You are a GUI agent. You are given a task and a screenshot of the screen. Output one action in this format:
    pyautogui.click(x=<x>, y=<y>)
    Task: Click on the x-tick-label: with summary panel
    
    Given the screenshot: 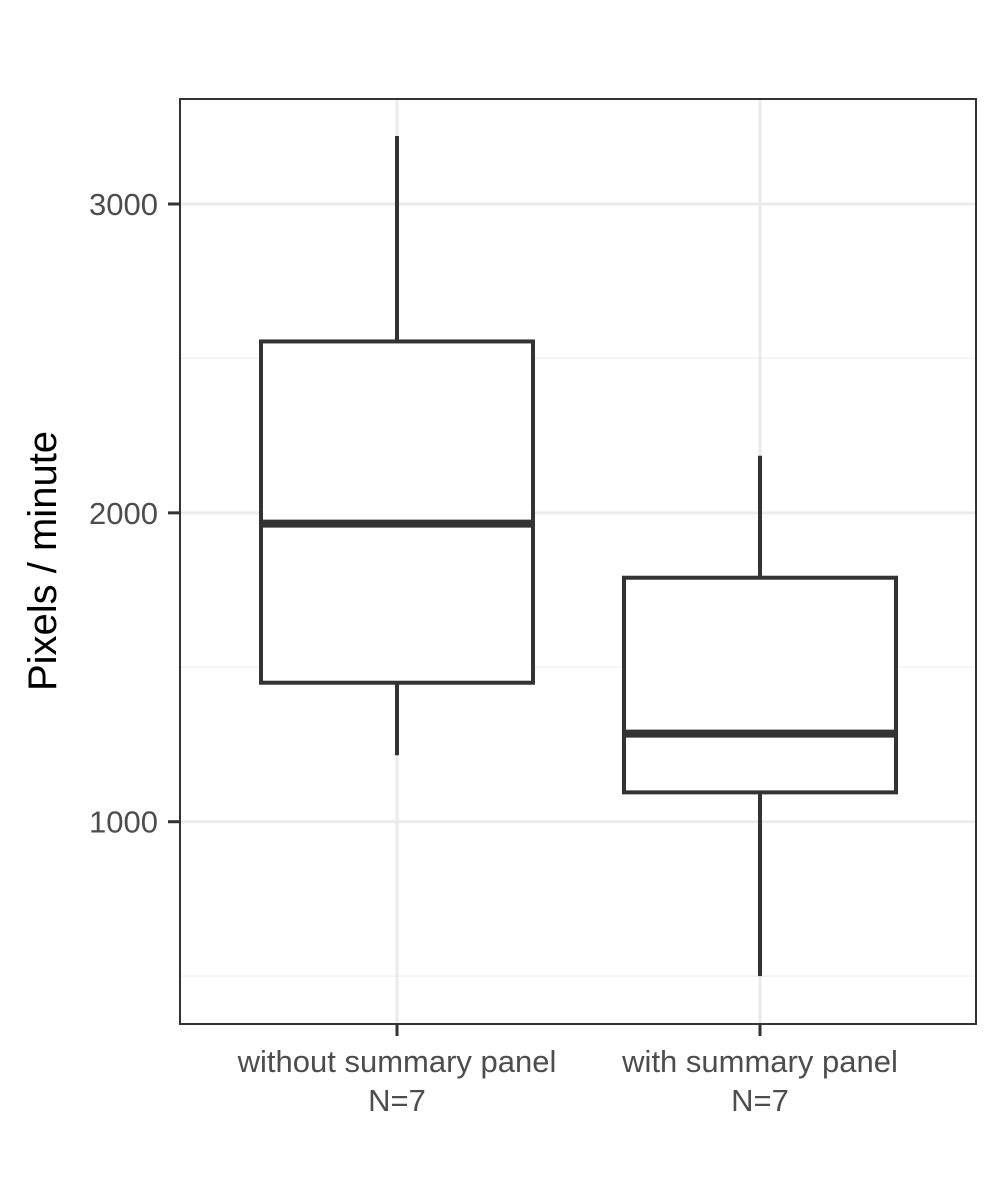 What is the action you would take?
    pyautogui.click(x=759, y=1061)
    